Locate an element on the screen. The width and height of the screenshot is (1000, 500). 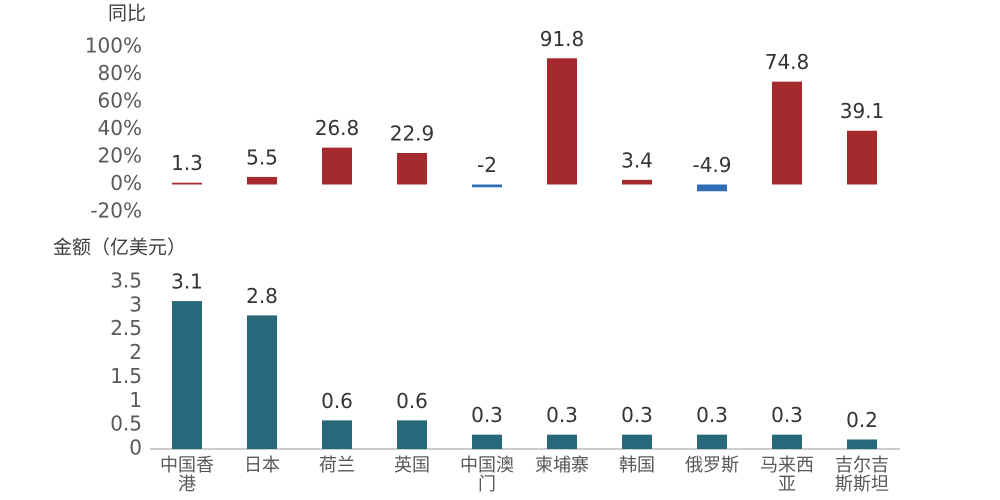
data-label: -4.9 is located at coordinates (711, 165).